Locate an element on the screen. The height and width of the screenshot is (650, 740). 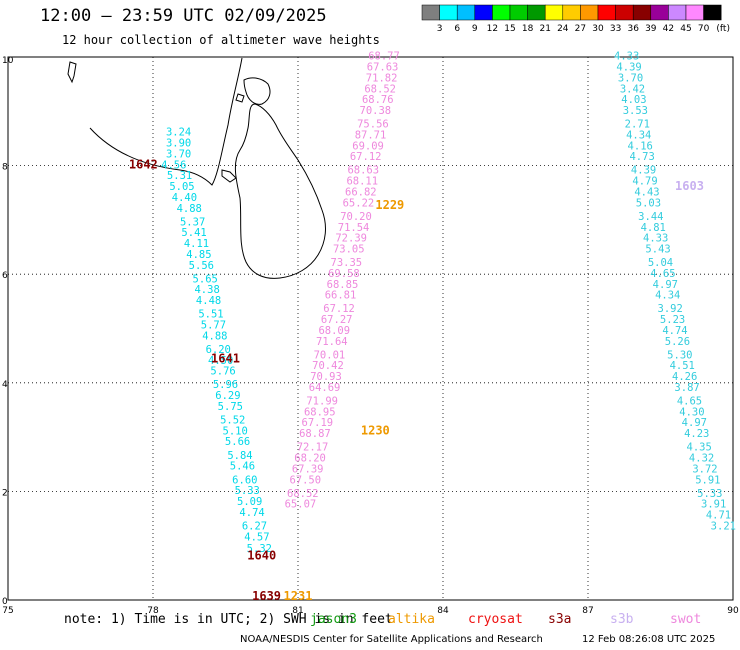
track-value: 70.01 is located at coordinates (330, 355).